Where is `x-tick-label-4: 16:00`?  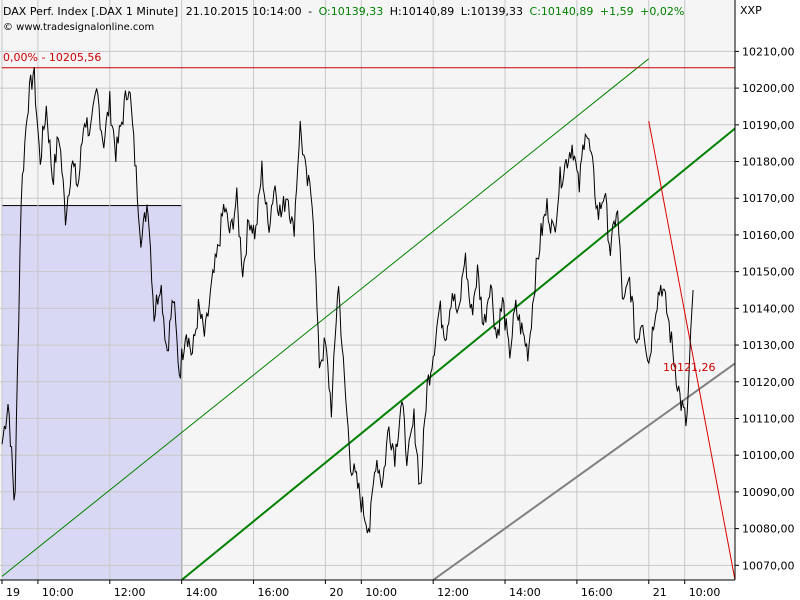 x-tick-label-4: 16:00 is located at coordinates (274, 592).